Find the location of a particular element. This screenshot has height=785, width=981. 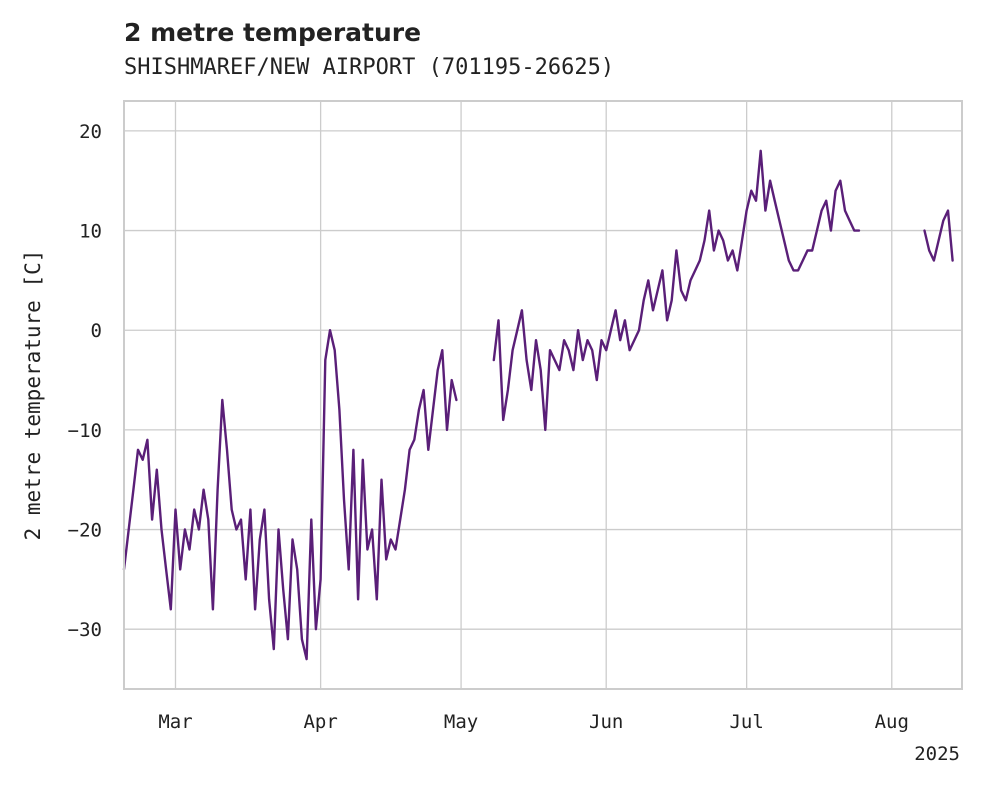

y-axis-label: 2 metre temperature [C] is located at coordinates (33, 395).